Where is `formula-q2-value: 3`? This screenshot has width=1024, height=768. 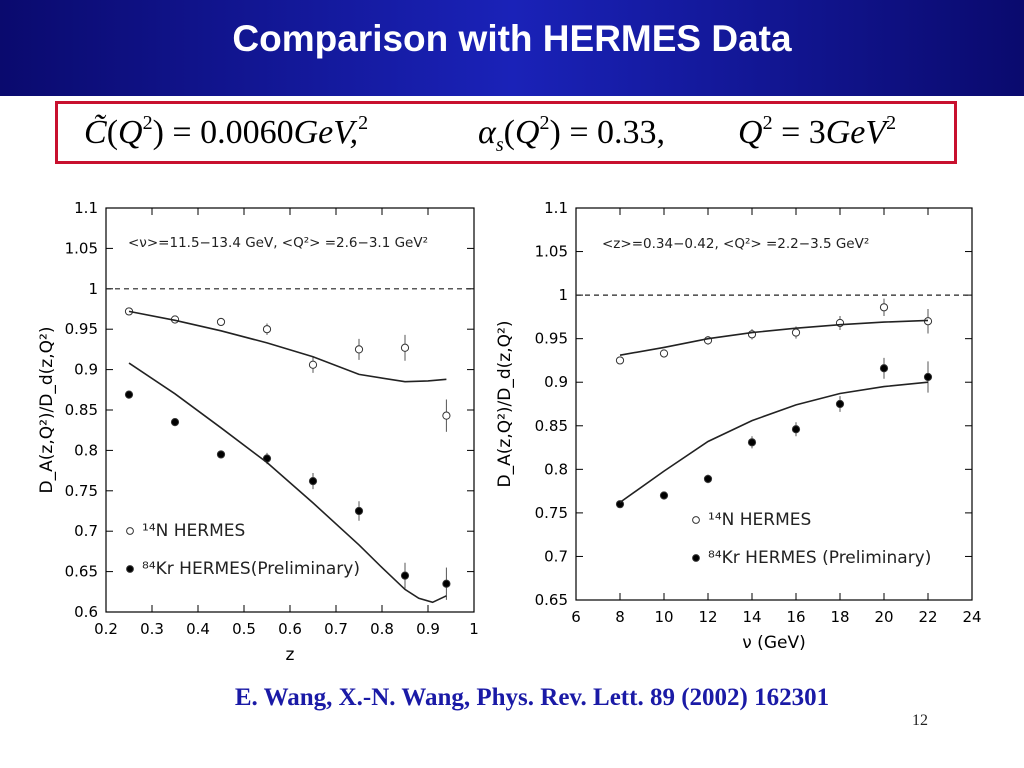
formula-q2-value: 3 is located at coordinates (817, 132).